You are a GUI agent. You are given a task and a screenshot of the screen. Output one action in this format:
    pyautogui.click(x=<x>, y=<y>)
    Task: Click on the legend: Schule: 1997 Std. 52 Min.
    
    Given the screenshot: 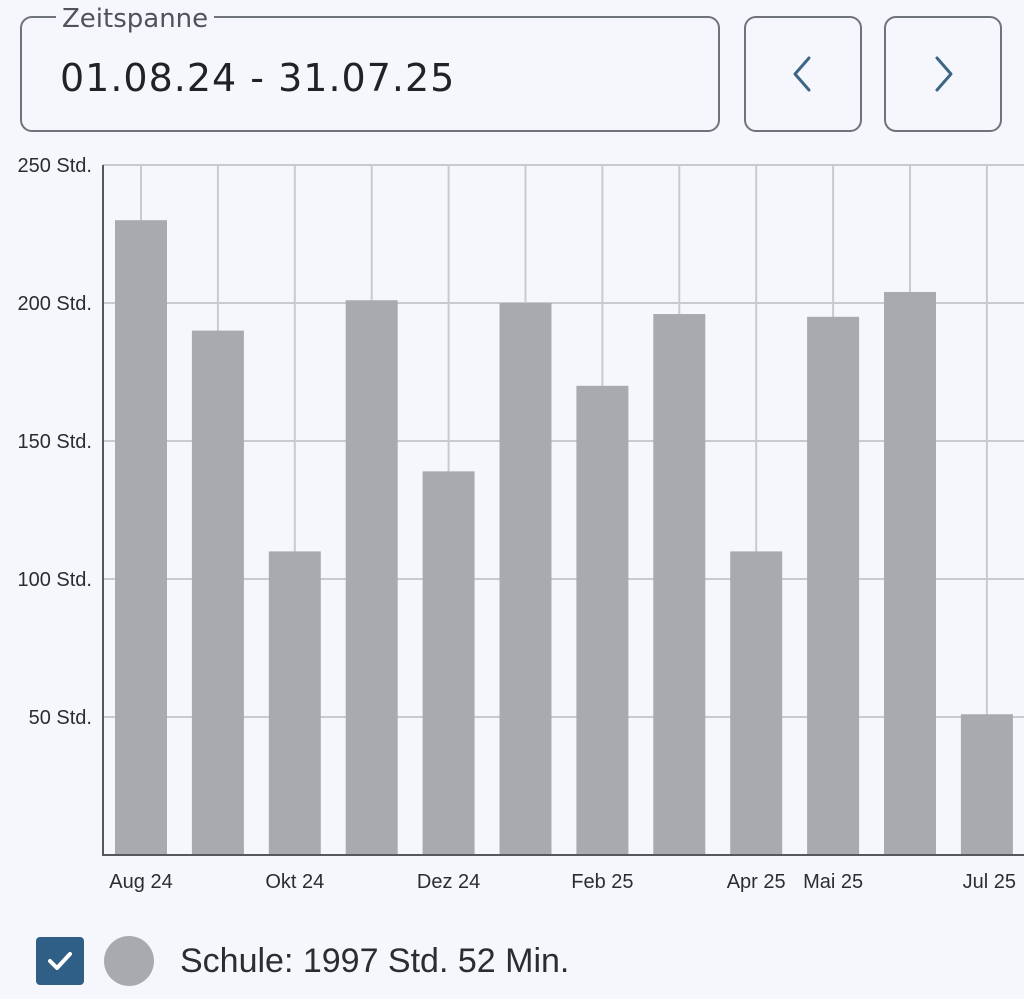 What is the action you would take?
    pyautogui.click(x=302, y=961)
    